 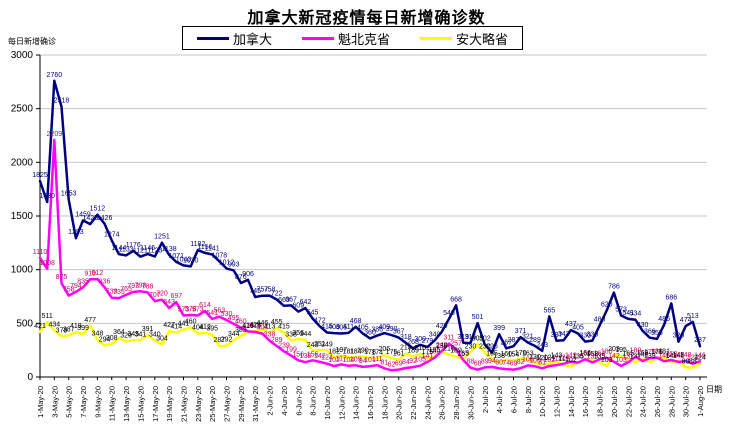 I want to click on data-label-quebec: 240, so click(x=442, y=345).